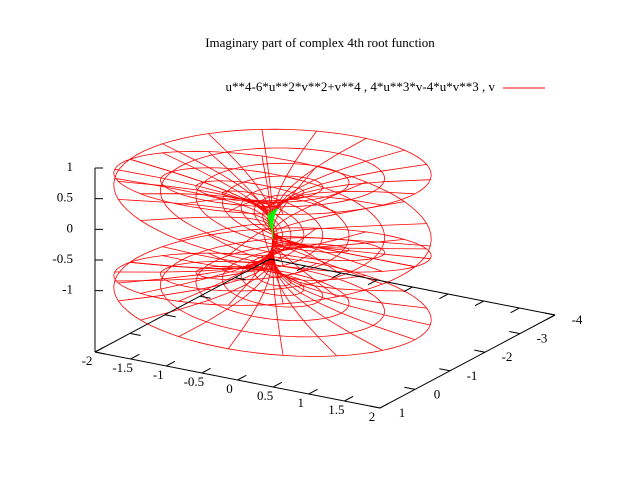 The image size is (640, 480). I want to click on y-tick-label: 1, so click(402, 412).